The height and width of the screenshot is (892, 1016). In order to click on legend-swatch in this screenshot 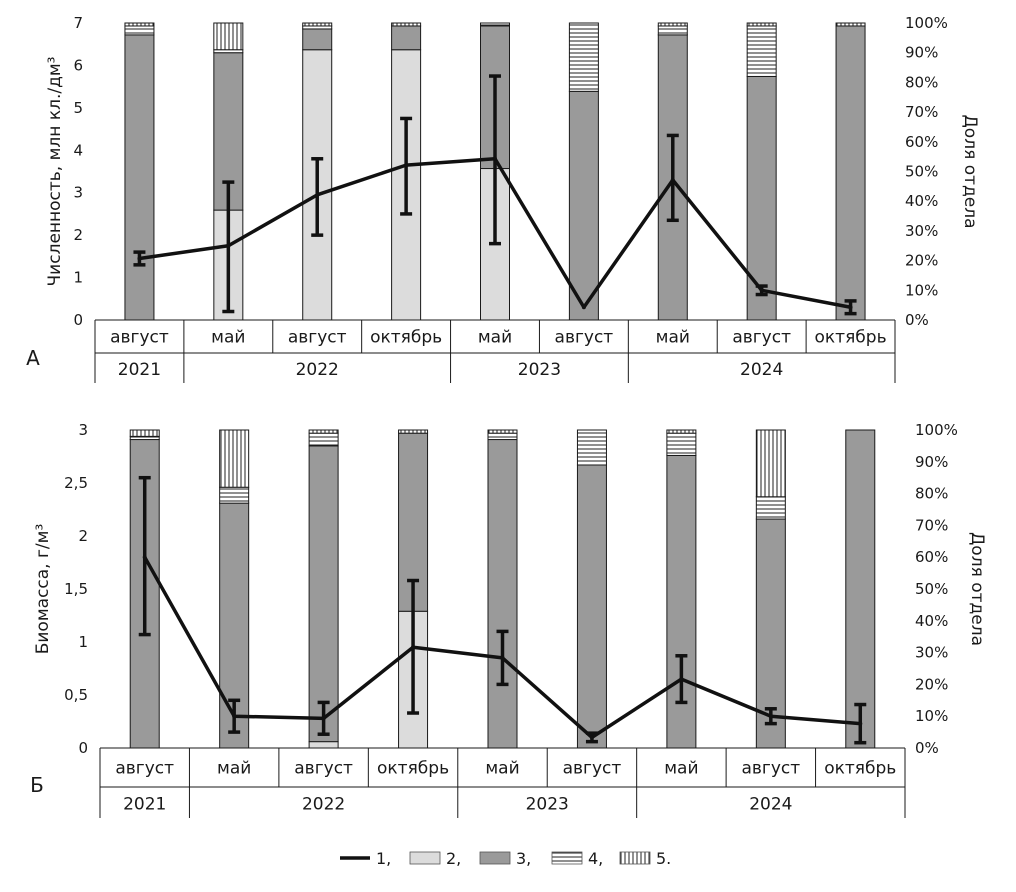, I will do `click(495, 858)`.